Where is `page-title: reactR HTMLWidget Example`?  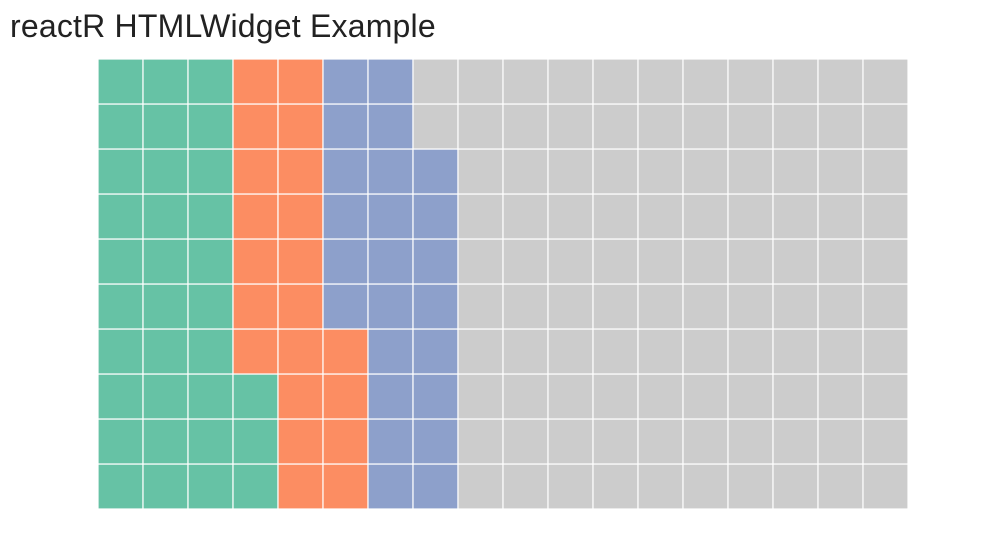 page-title: reactR HTMLWidget Example is located at coordinates (223, 26).